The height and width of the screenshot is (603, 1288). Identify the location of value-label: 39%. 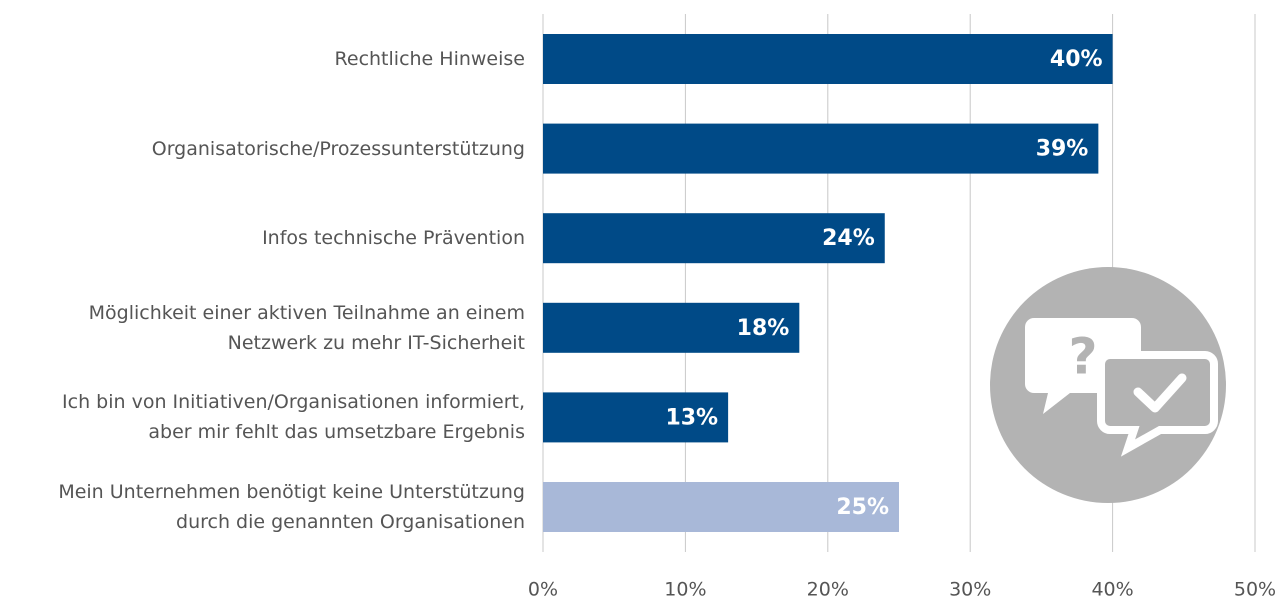
(1062, 149).